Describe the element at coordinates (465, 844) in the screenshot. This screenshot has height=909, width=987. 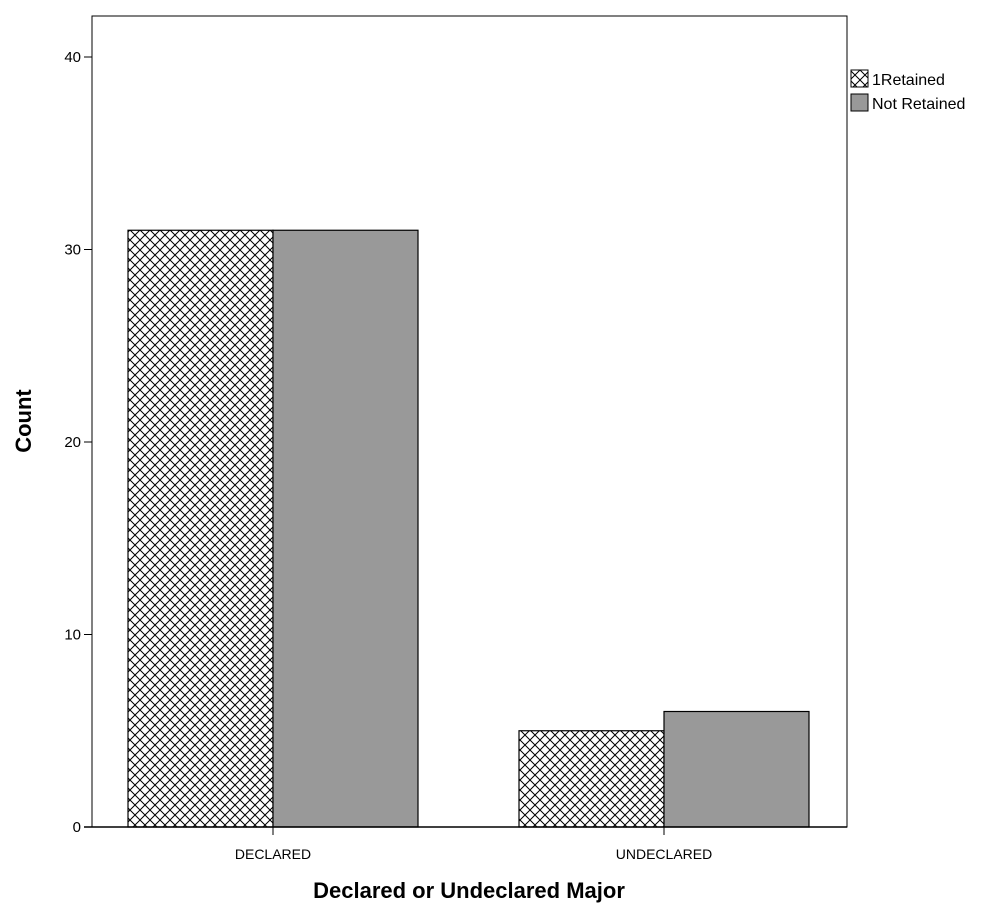
I see `x-axis: DECLARED UNDECLARED` at that location.